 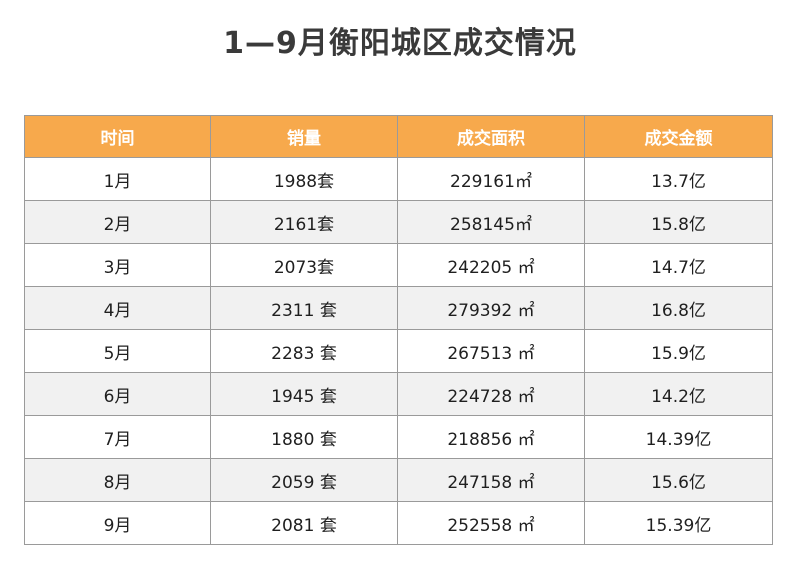 I want to click on header-sales-volume: 销量, so click(x=304, y=136).